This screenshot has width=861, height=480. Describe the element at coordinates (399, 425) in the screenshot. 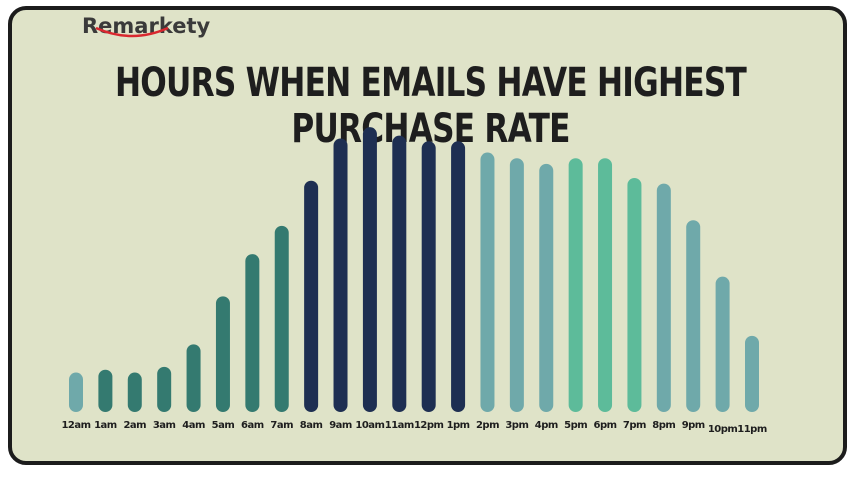

I see `tick-label-11am: 11am` at that location.